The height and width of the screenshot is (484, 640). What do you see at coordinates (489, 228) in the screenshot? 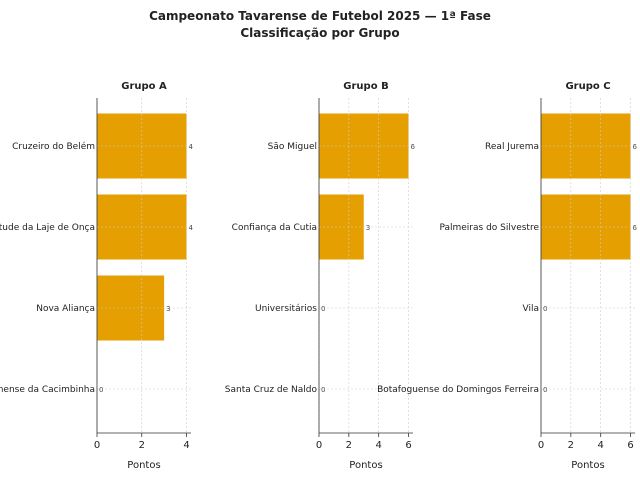
I see `category-label: Palmeiras do Silvestre` at bounding box center [489, 228].